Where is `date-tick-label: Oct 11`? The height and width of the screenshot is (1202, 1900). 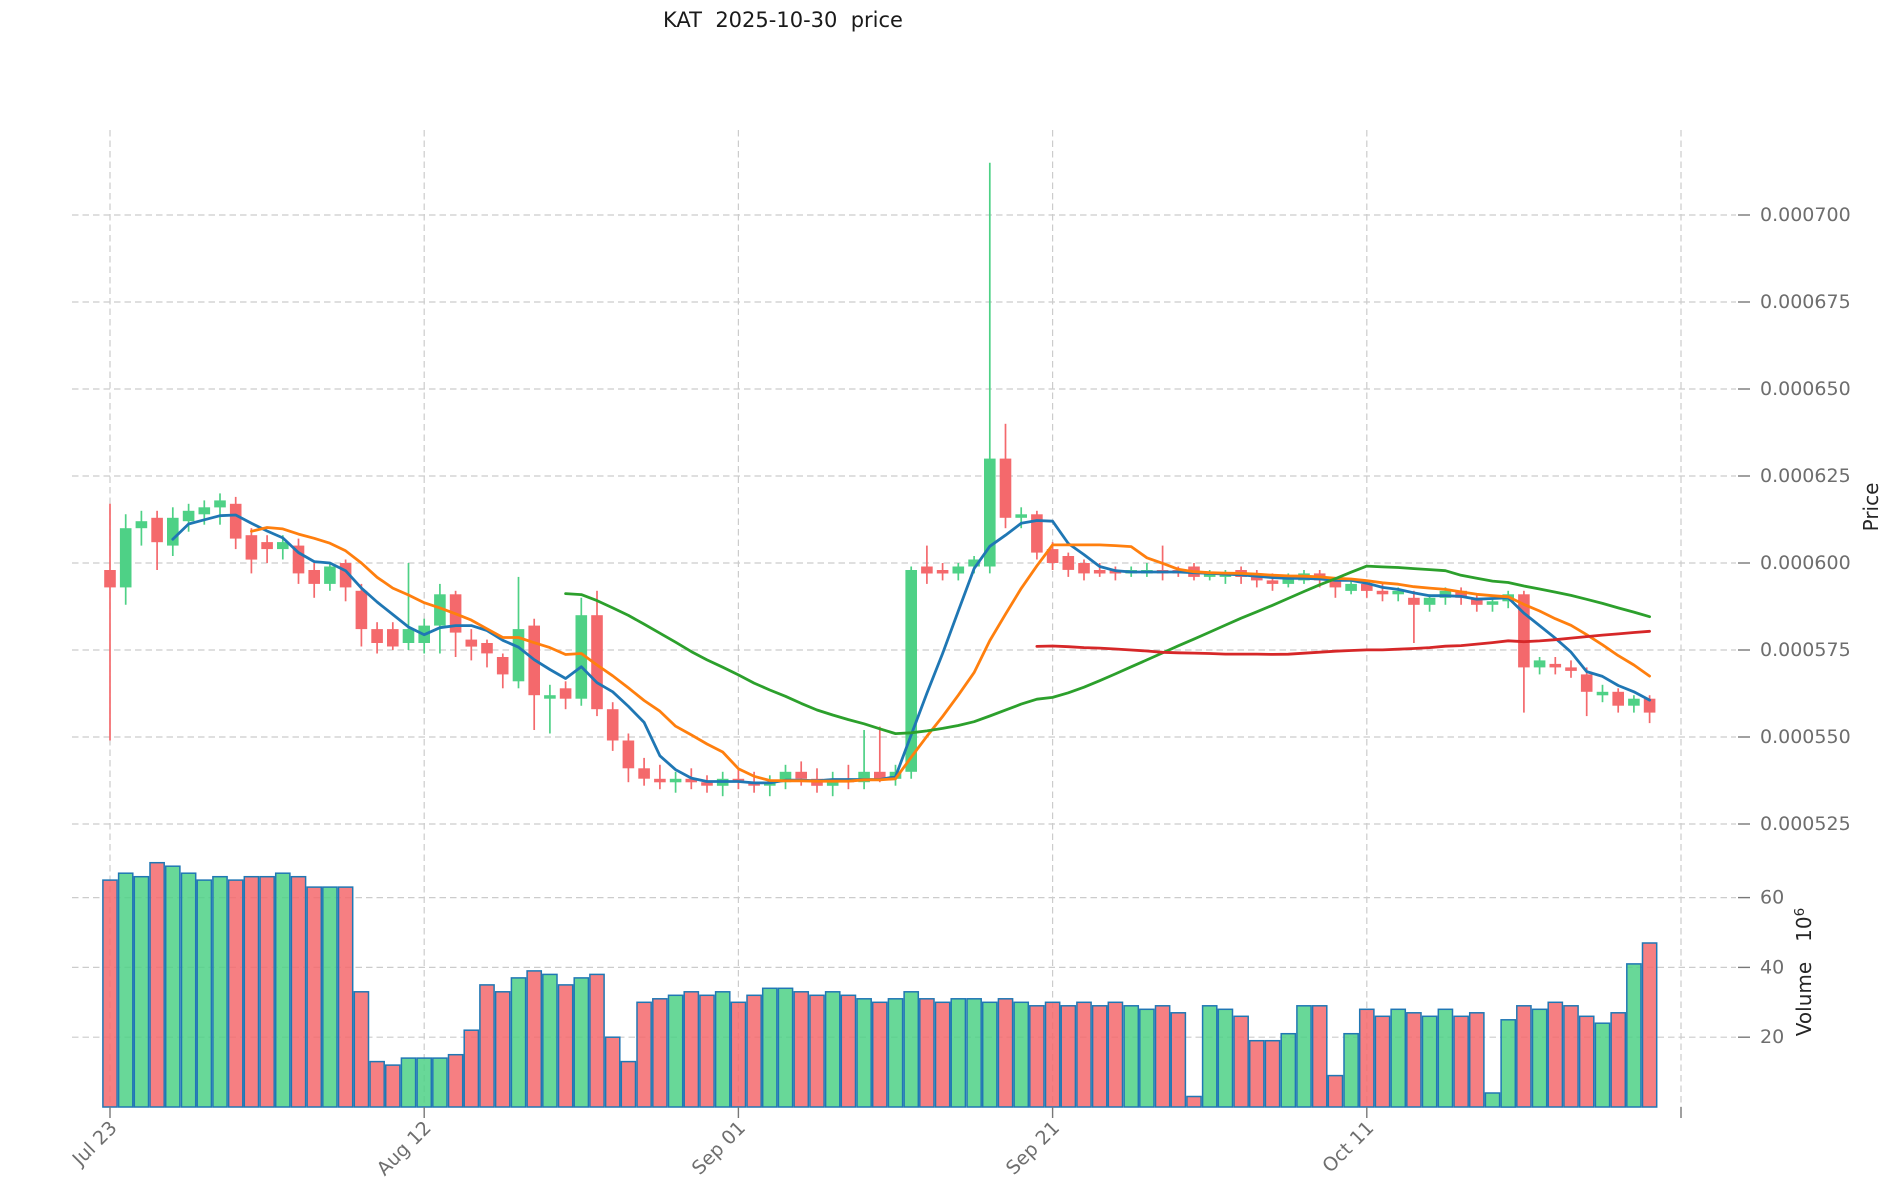
date-tick-label: Oct 11 is located at coordinates (1348, 1147).